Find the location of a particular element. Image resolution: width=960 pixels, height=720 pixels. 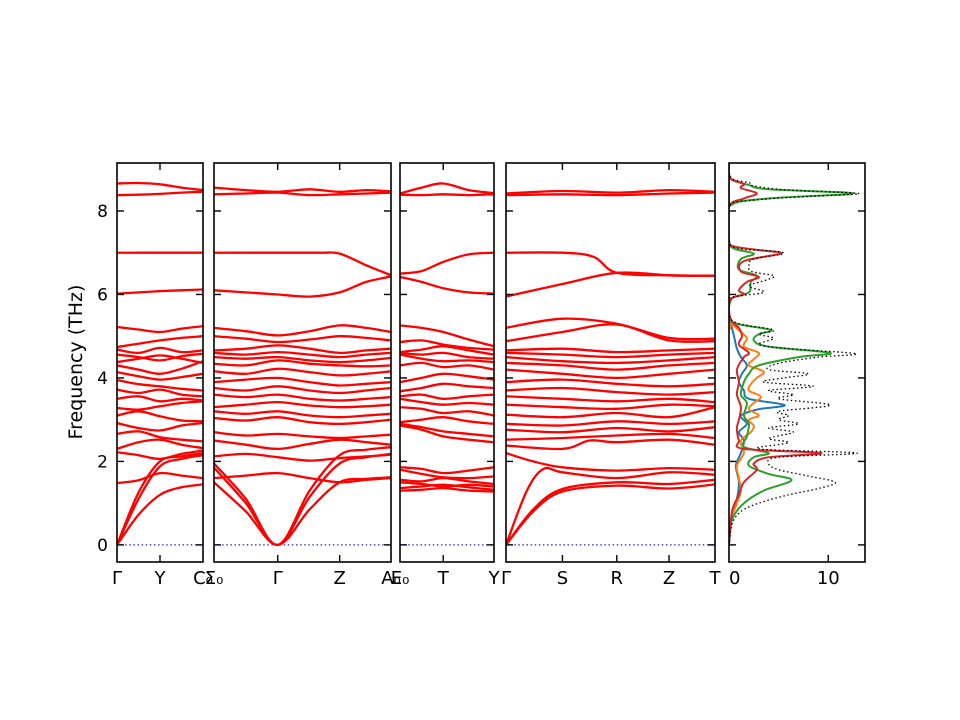

total-dos-curve is located at coordinates (794, 354).